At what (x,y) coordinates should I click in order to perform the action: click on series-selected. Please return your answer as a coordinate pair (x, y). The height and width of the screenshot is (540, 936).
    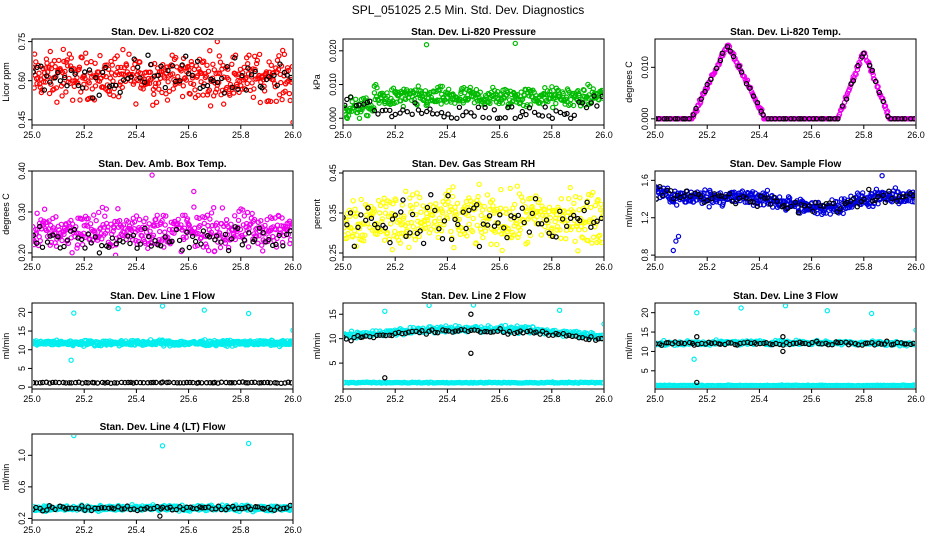
    Looking at the image, I should click on (473, 220).